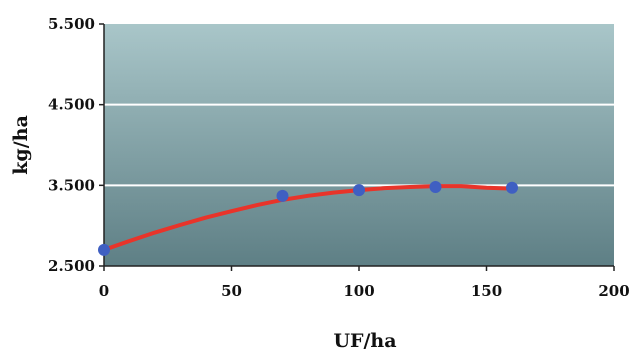  I want to click on y-tick-label-0: 2.500, so click(71, 266).